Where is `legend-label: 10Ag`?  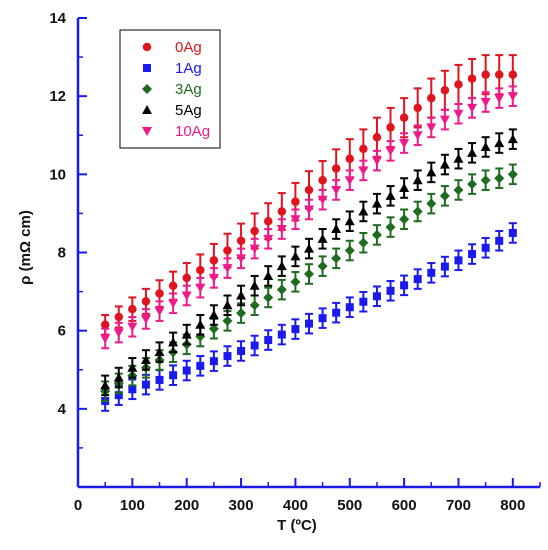
legend-label: 10Ag is located at coordinates (192, 131).